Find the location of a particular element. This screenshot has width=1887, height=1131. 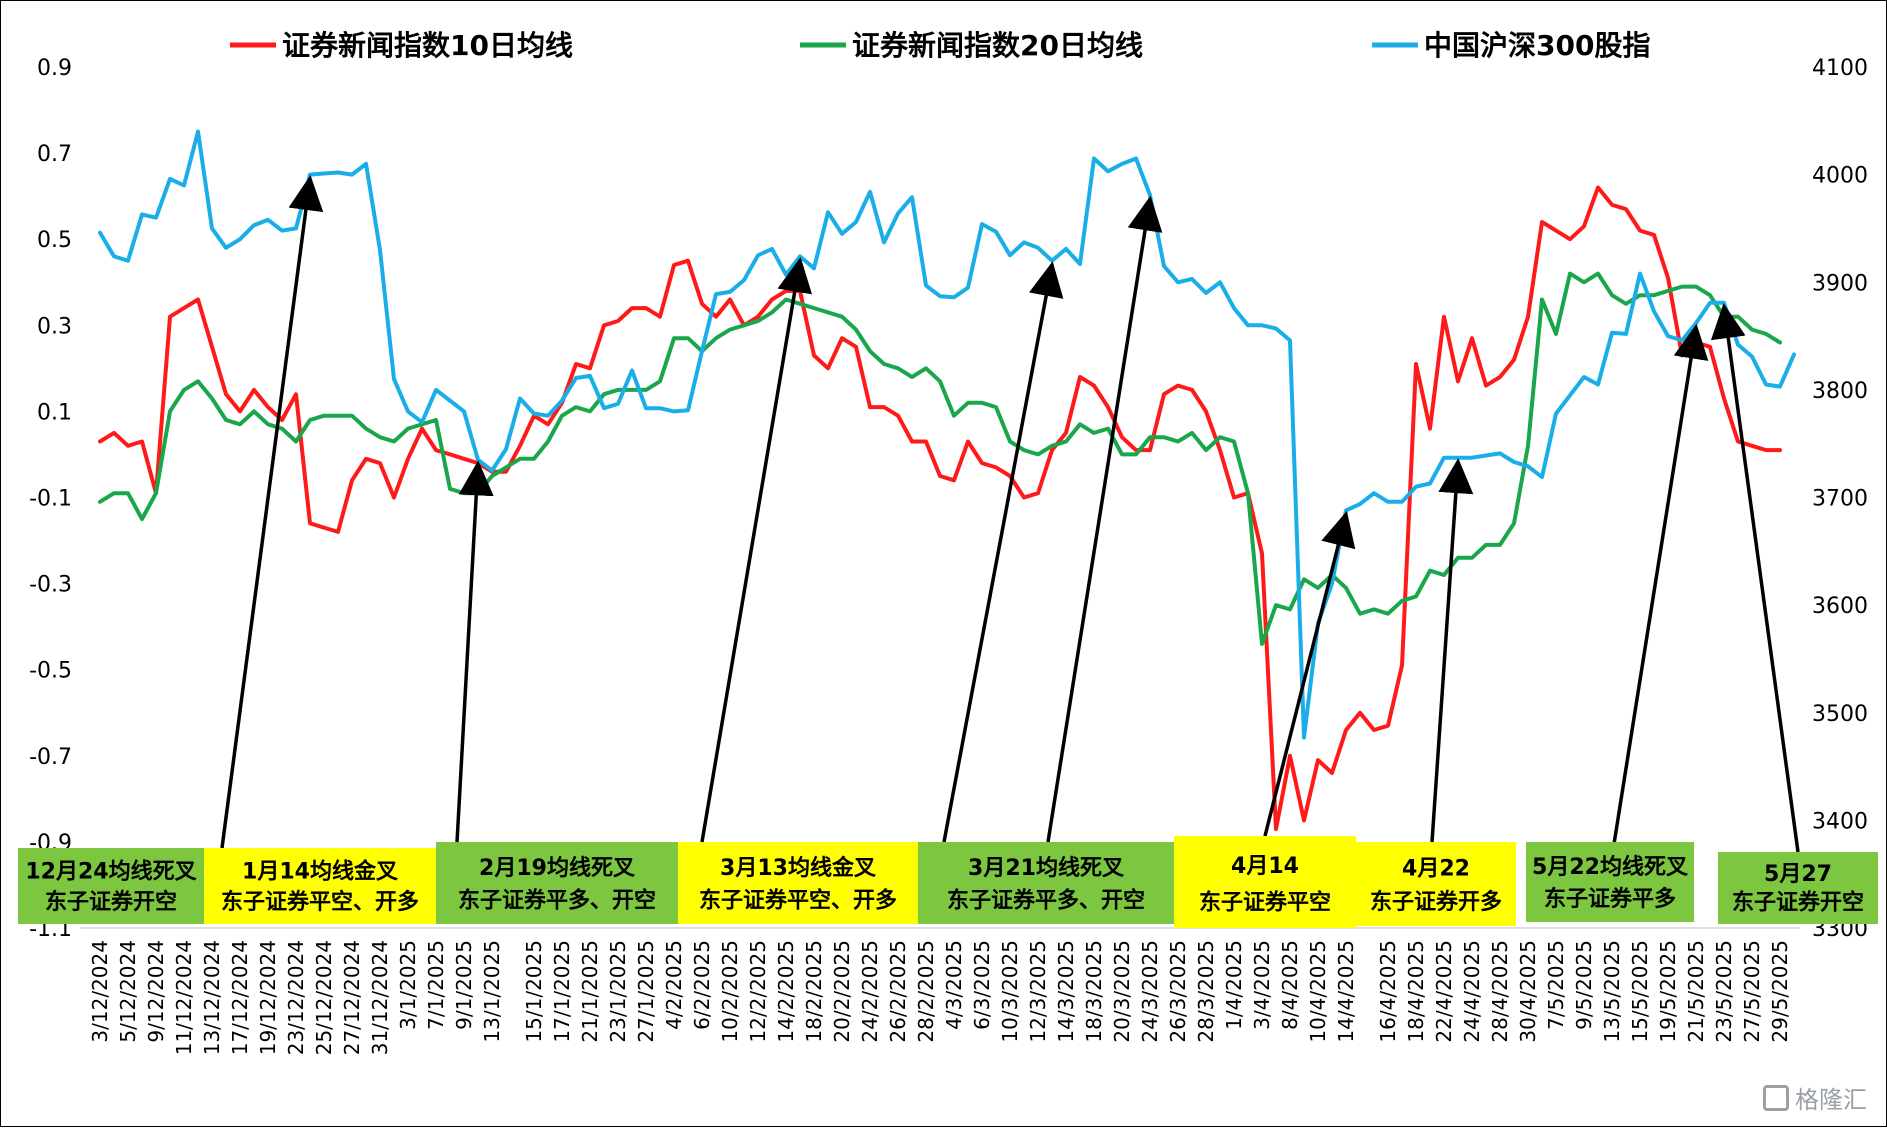

x-tick-label: 8/4/2025 is located at coordinates (1290, 985).